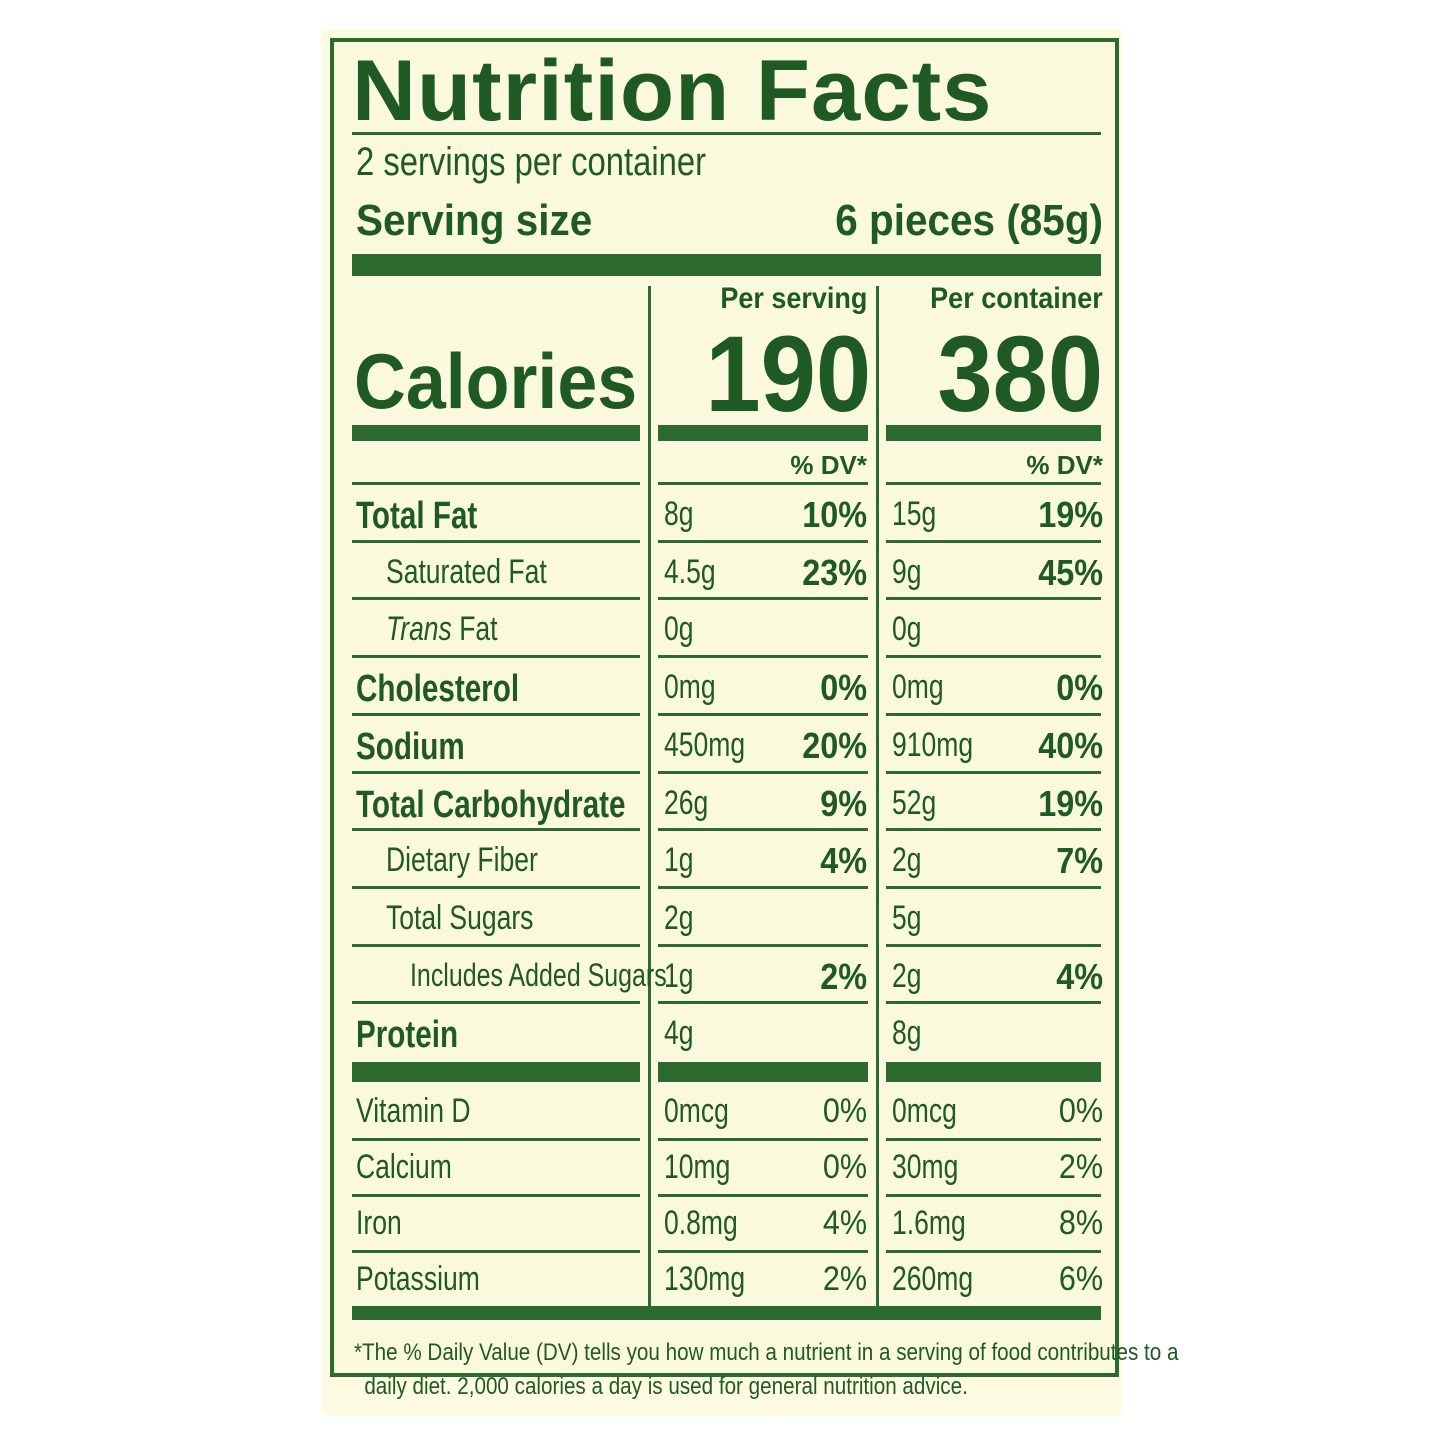 The height and width of the screenshot is (1445, 1445). What do you see at coordinates (701, 1223) in the screenshot?
I see `vitamin-serving-amount: 0.8mg` at bounding box center [701, 1223].